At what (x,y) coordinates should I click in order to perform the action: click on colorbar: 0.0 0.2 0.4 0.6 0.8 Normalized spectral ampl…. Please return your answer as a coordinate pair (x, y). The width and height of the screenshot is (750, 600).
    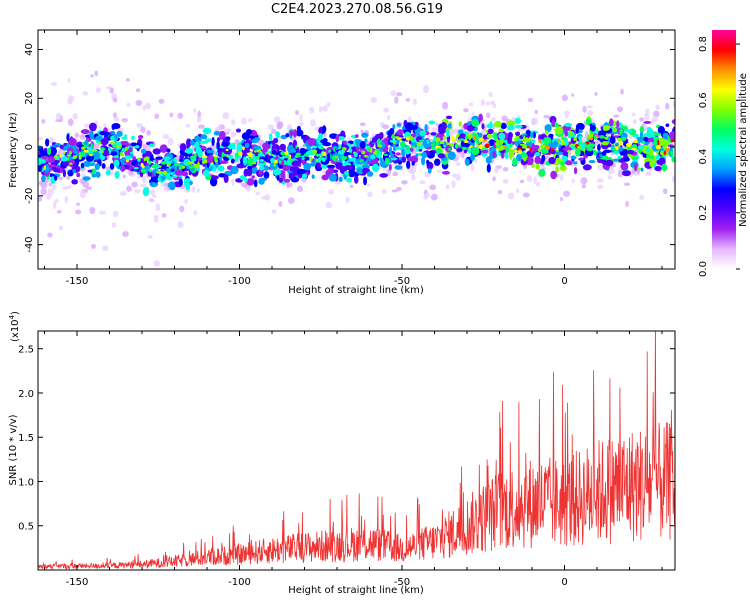
    Looking at the image, I should click on (723, 153).